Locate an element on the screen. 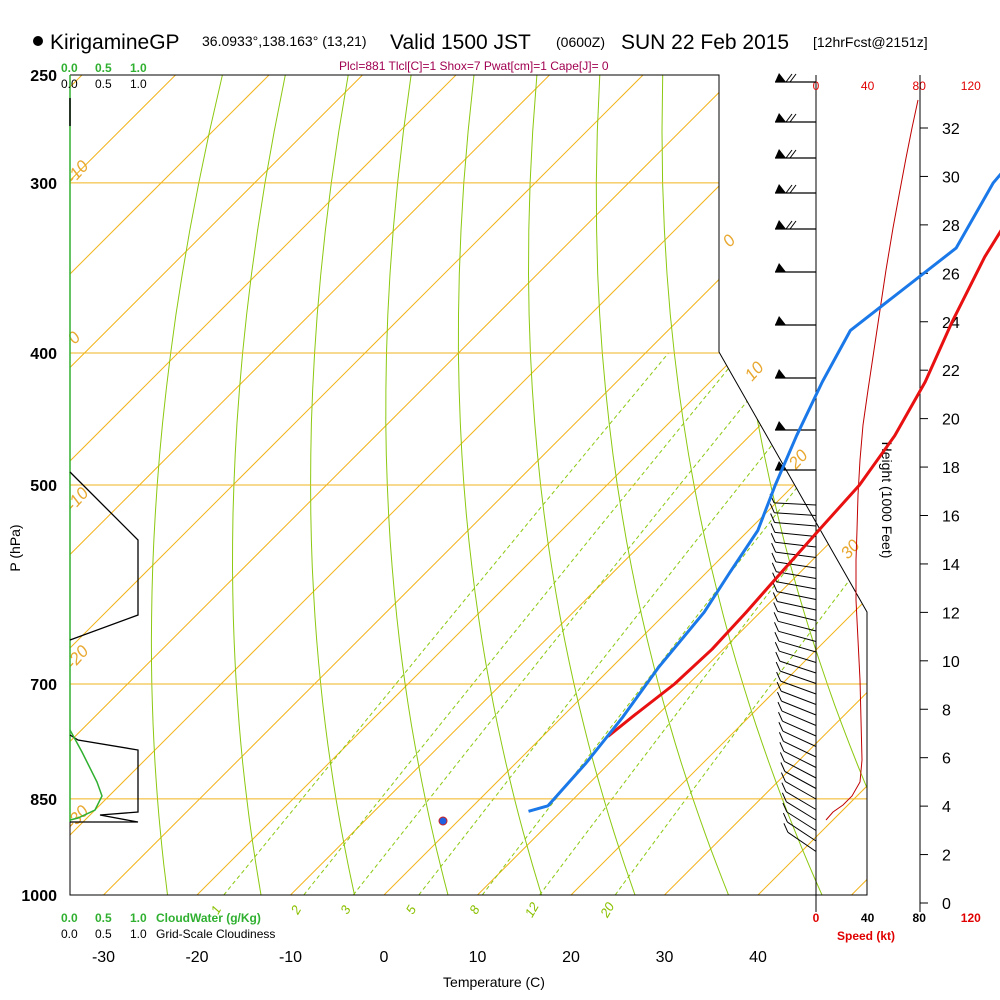 Image resolution: width=1000 pixels, height=1000 pixels. speed-tick-label: 80 is located at coordinates (920, 86).